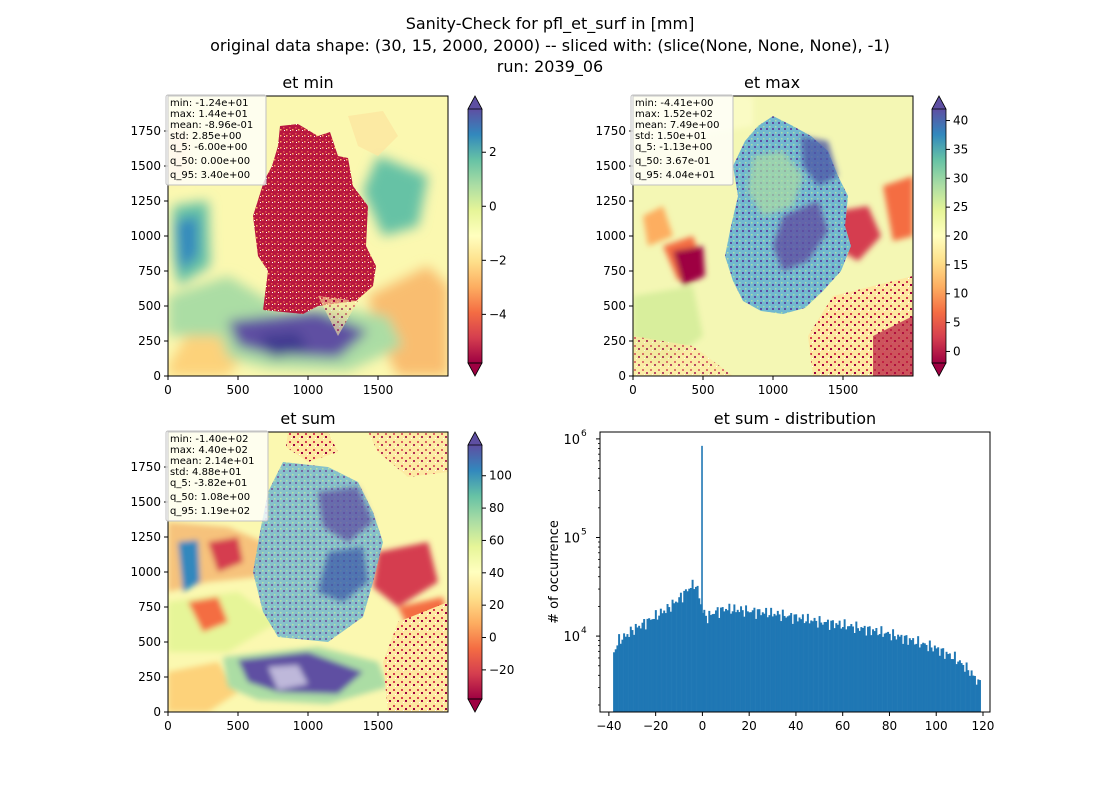  I want to click on panel-title: et sum, so click(307, 418).